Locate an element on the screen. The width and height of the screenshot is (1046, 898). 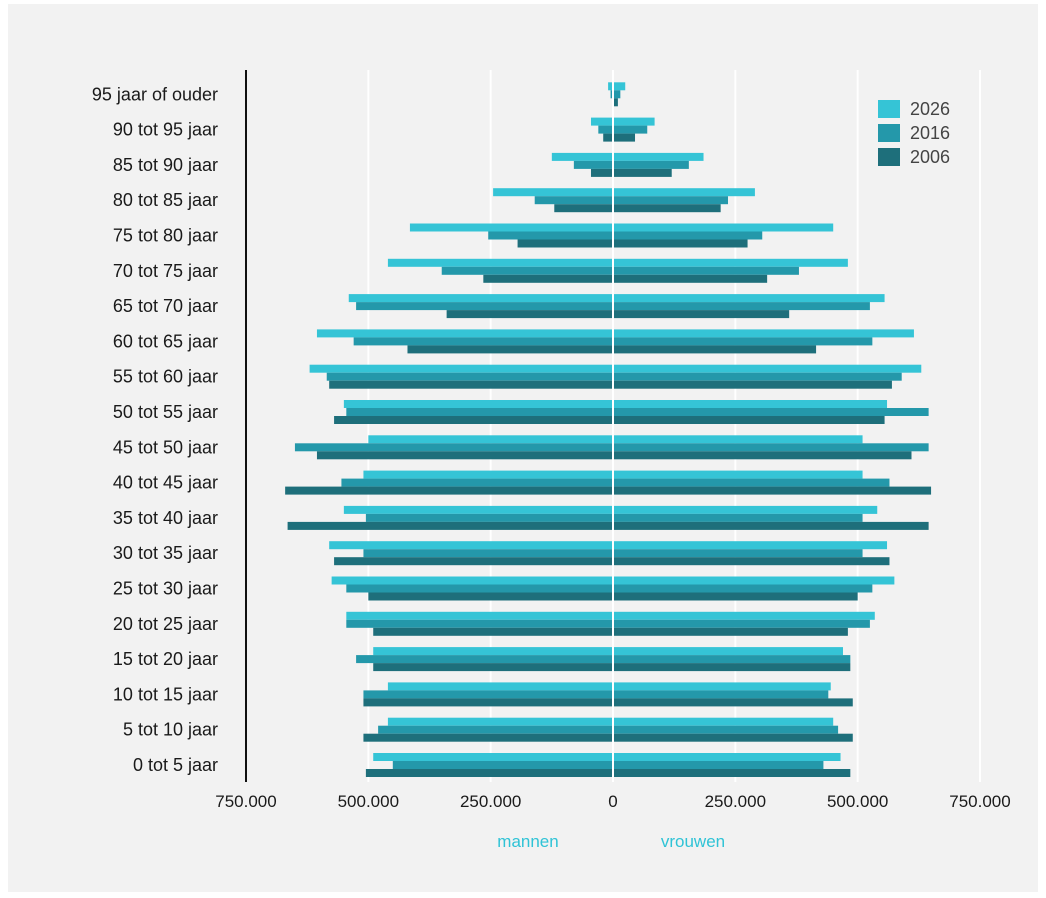
category-label: 15 tot 20 jaar is located at coordinates (165, 659).